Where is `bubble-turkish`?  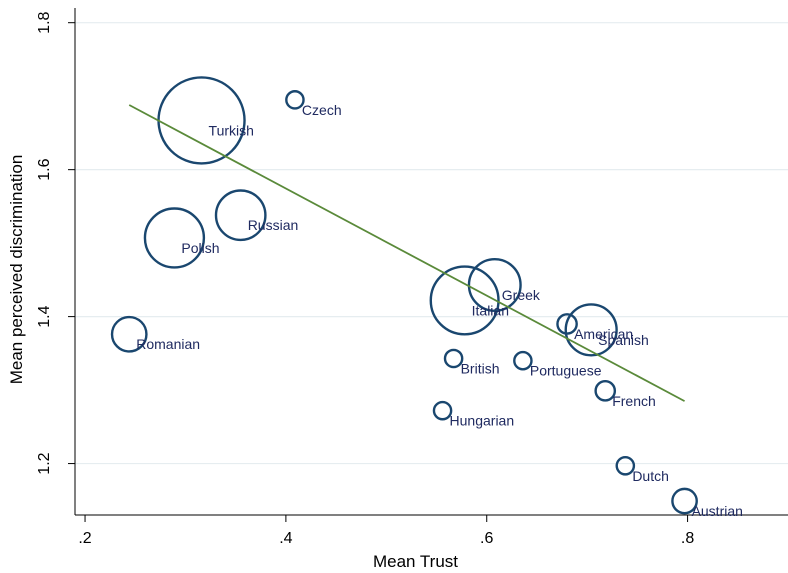
bubble-turkish is located at coordinates (201, 120).